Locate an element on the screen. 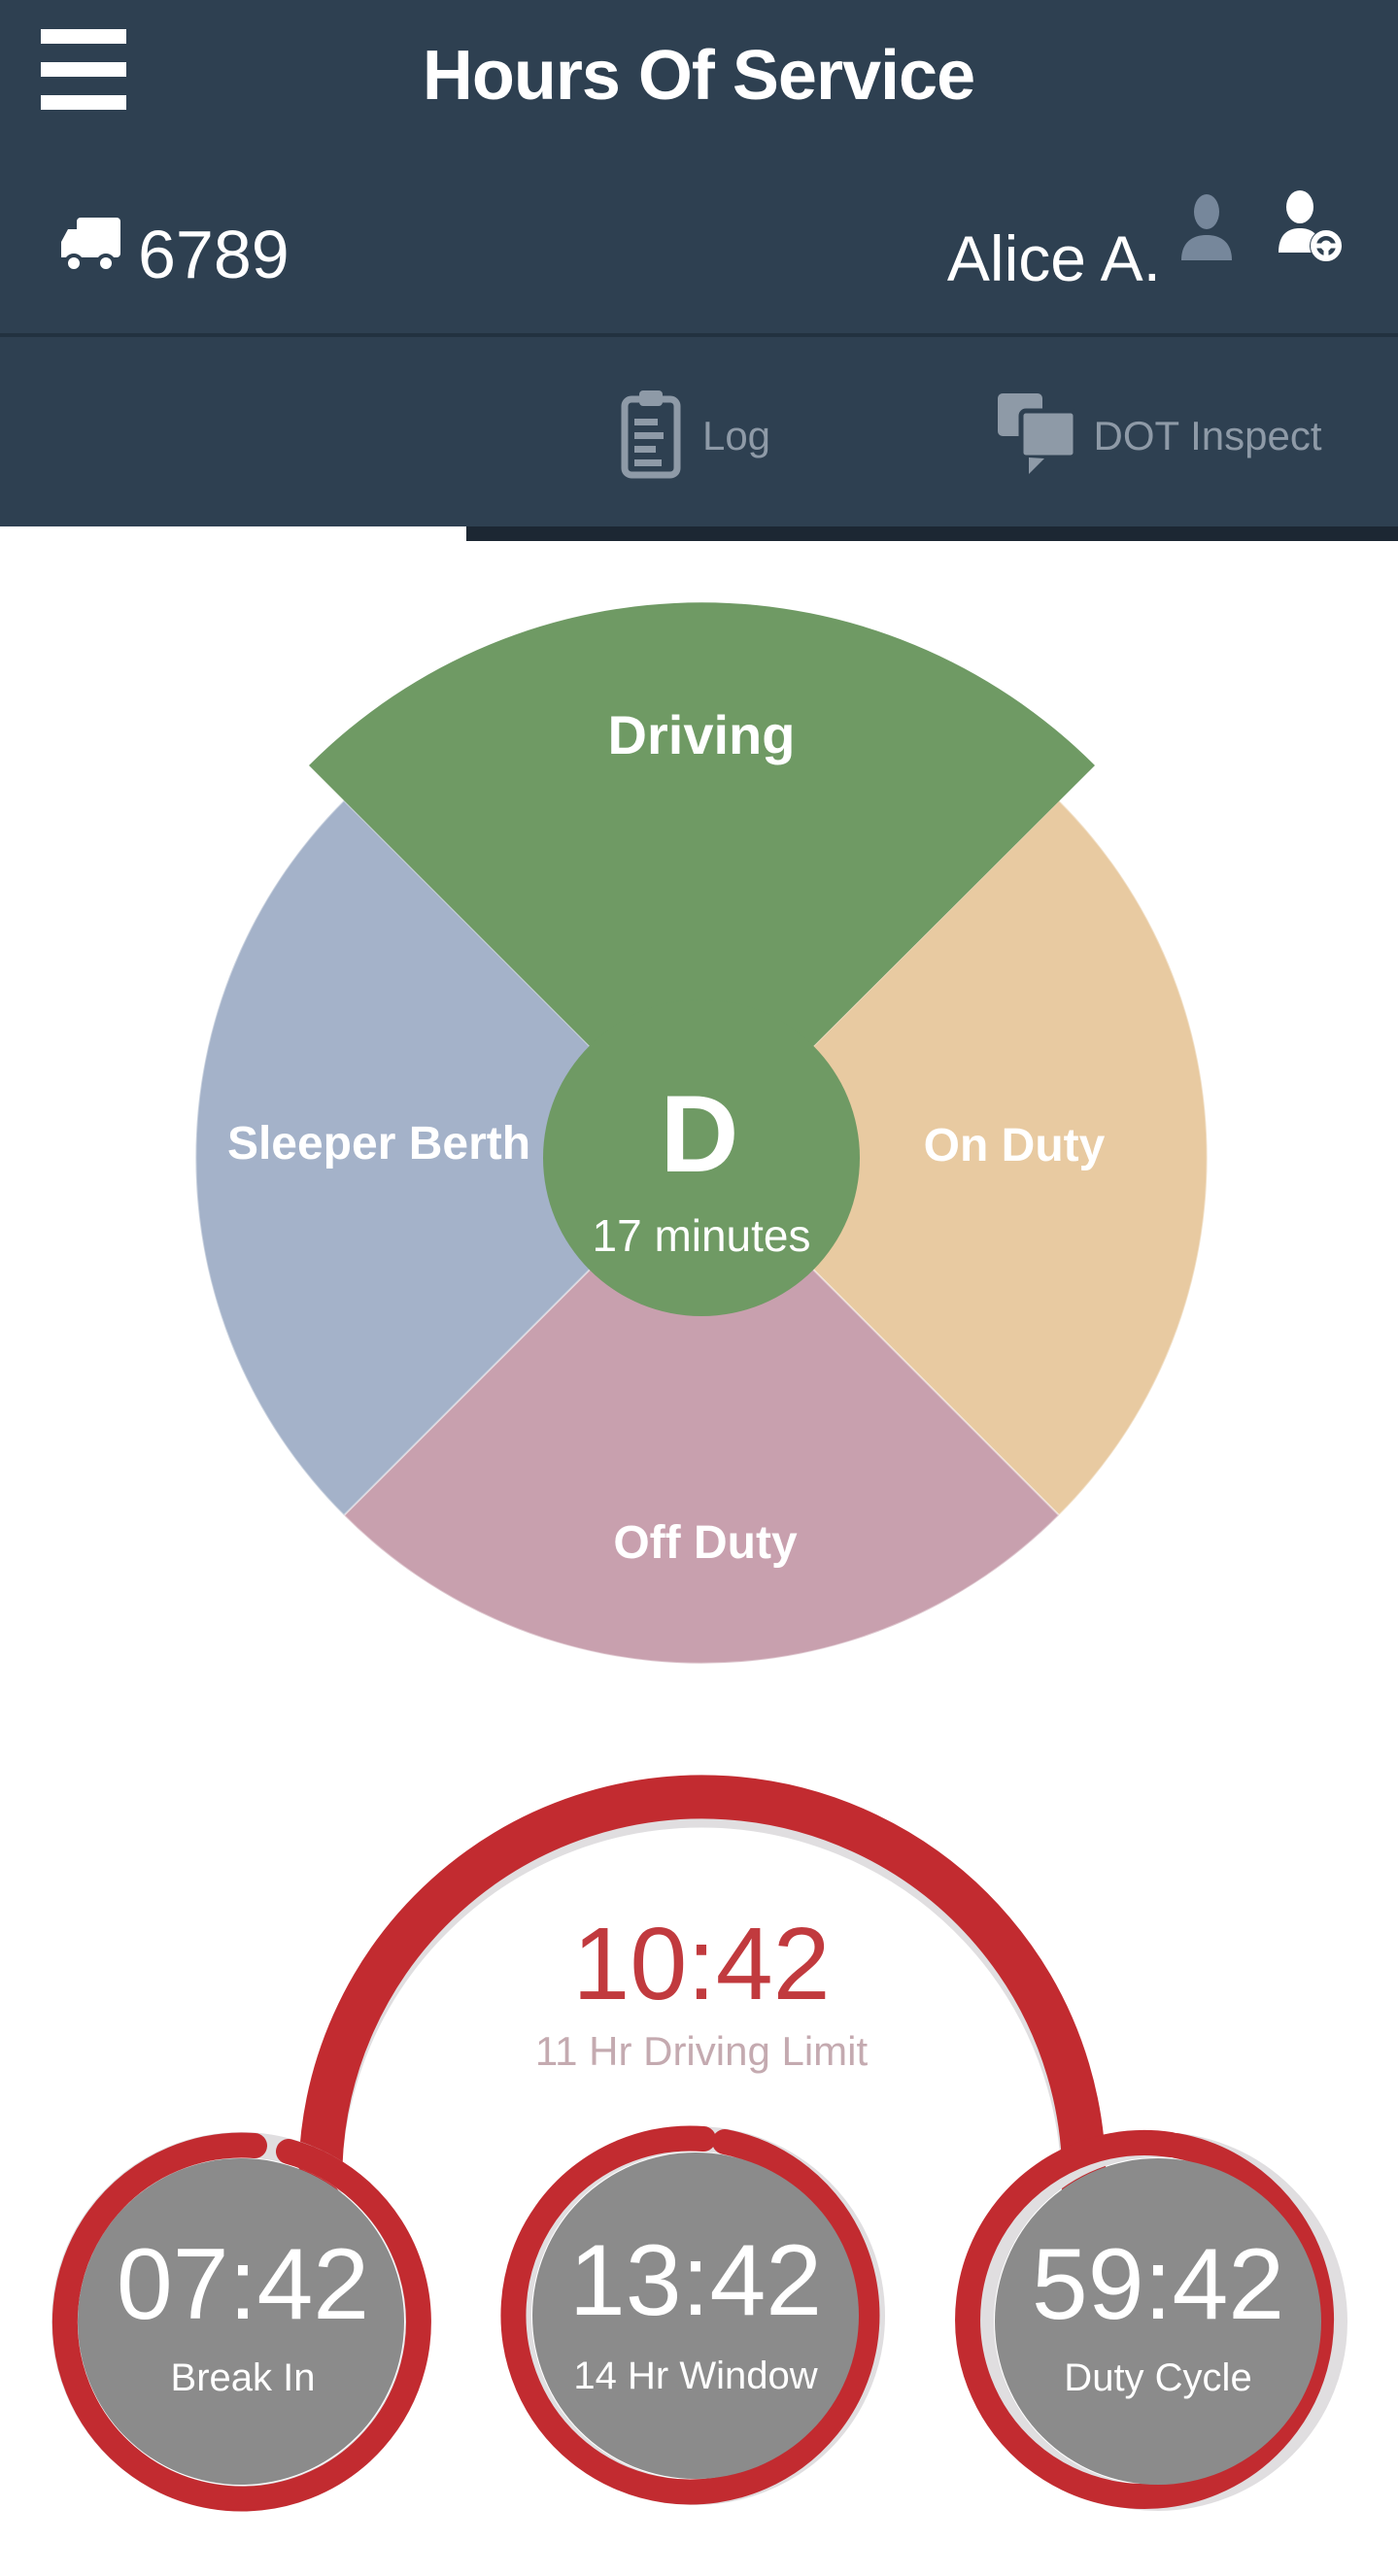 The width and height of the screenshot is (1398, 2576). duty-cycle-disk is located at coordinates (1158, 2321).